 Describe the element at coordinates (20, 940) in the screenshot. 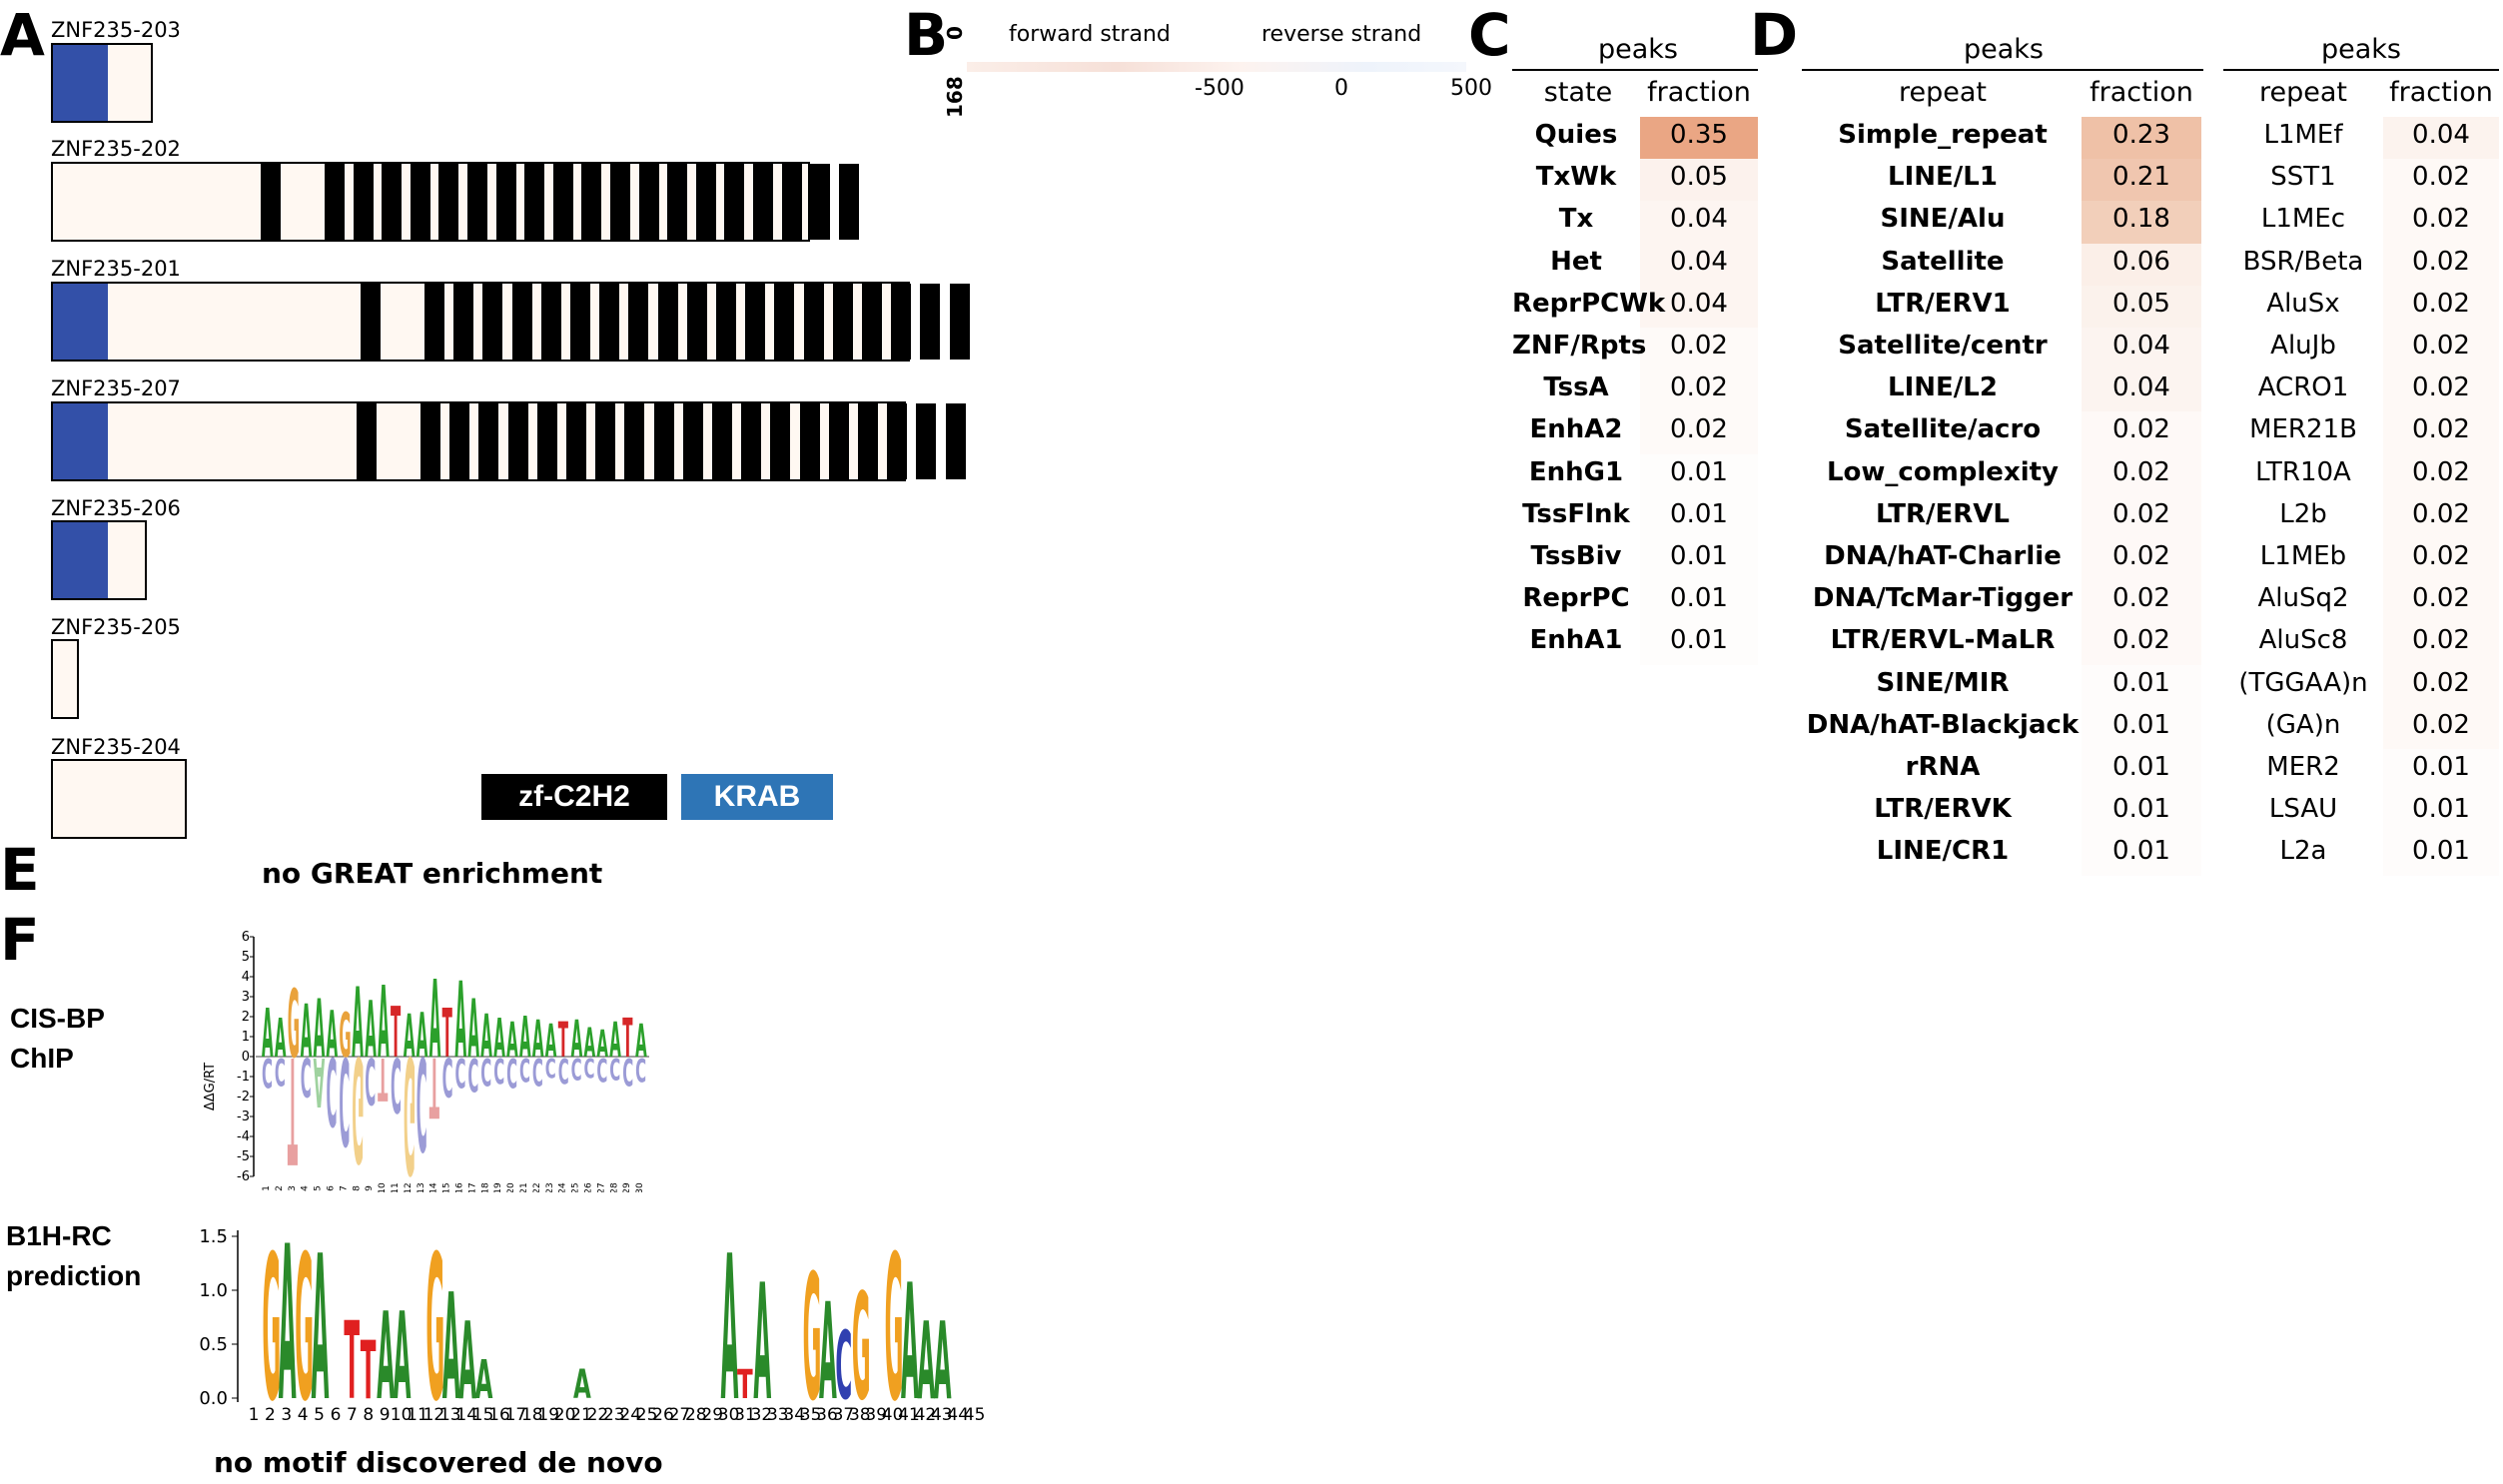

I see `panel-f-letter: F` at that location.